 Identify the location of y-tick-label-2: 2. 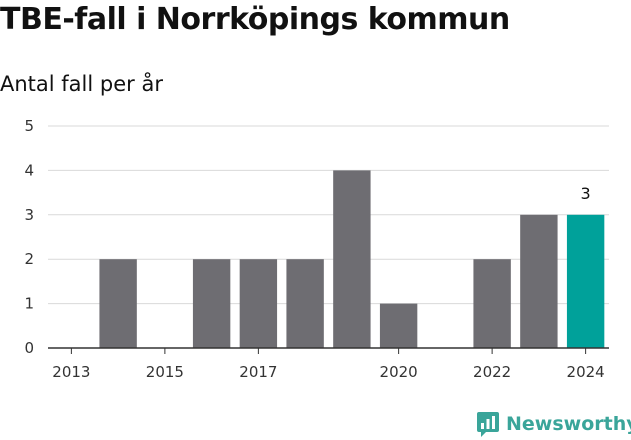
(29, 259).